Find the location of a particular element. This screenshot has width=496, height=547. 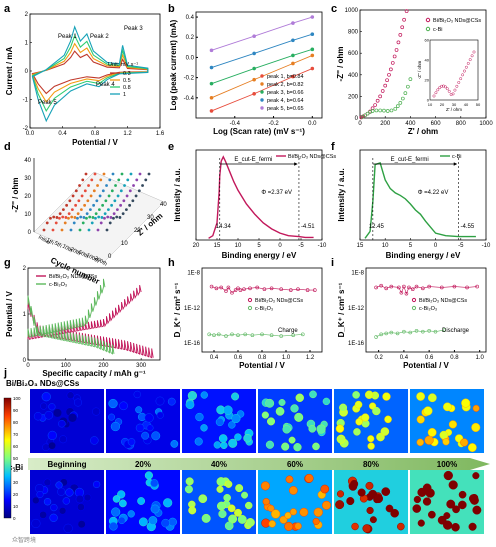

e-xtick-label: 5 is located at coordinates (259, 246).